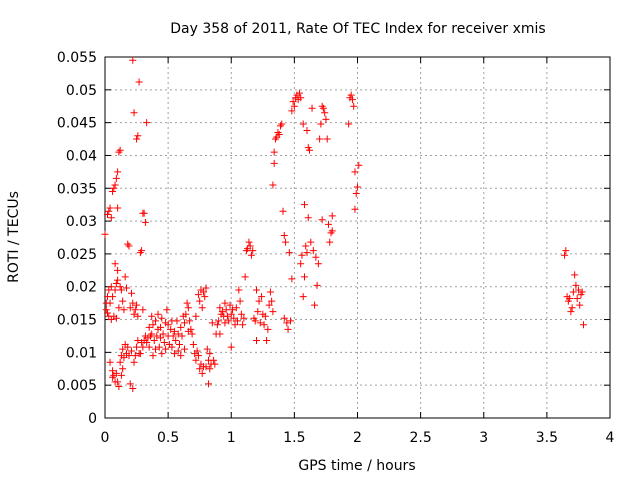 This screenshot has width=640, height=480. What do you see at coordinates (547, 438) in the screenshot?
I see `x-tick-label: 3.5` at bounding box center [547, 438].